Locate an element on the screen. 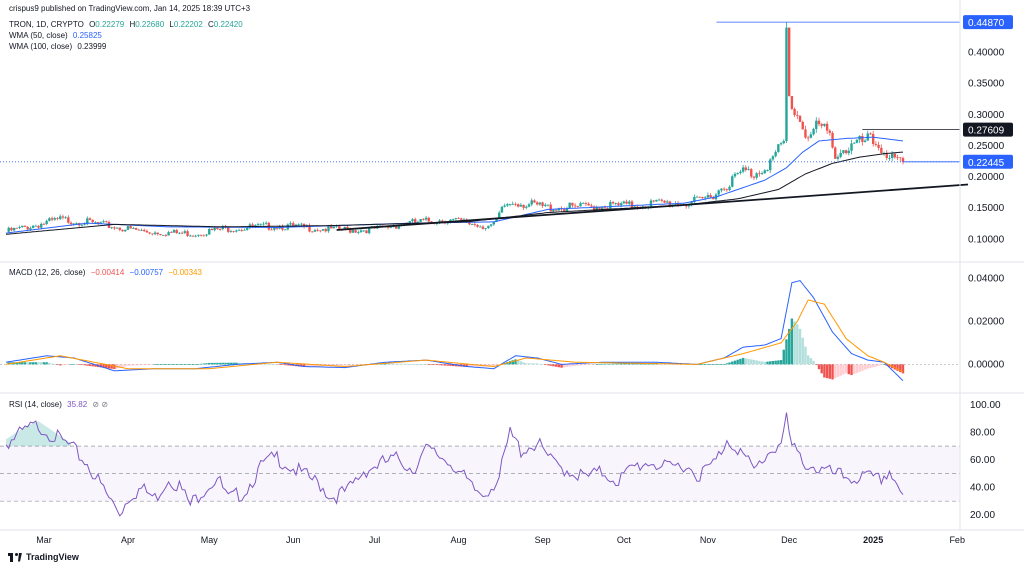  time-tick-label: Oct is located at coordinates (624, 540).